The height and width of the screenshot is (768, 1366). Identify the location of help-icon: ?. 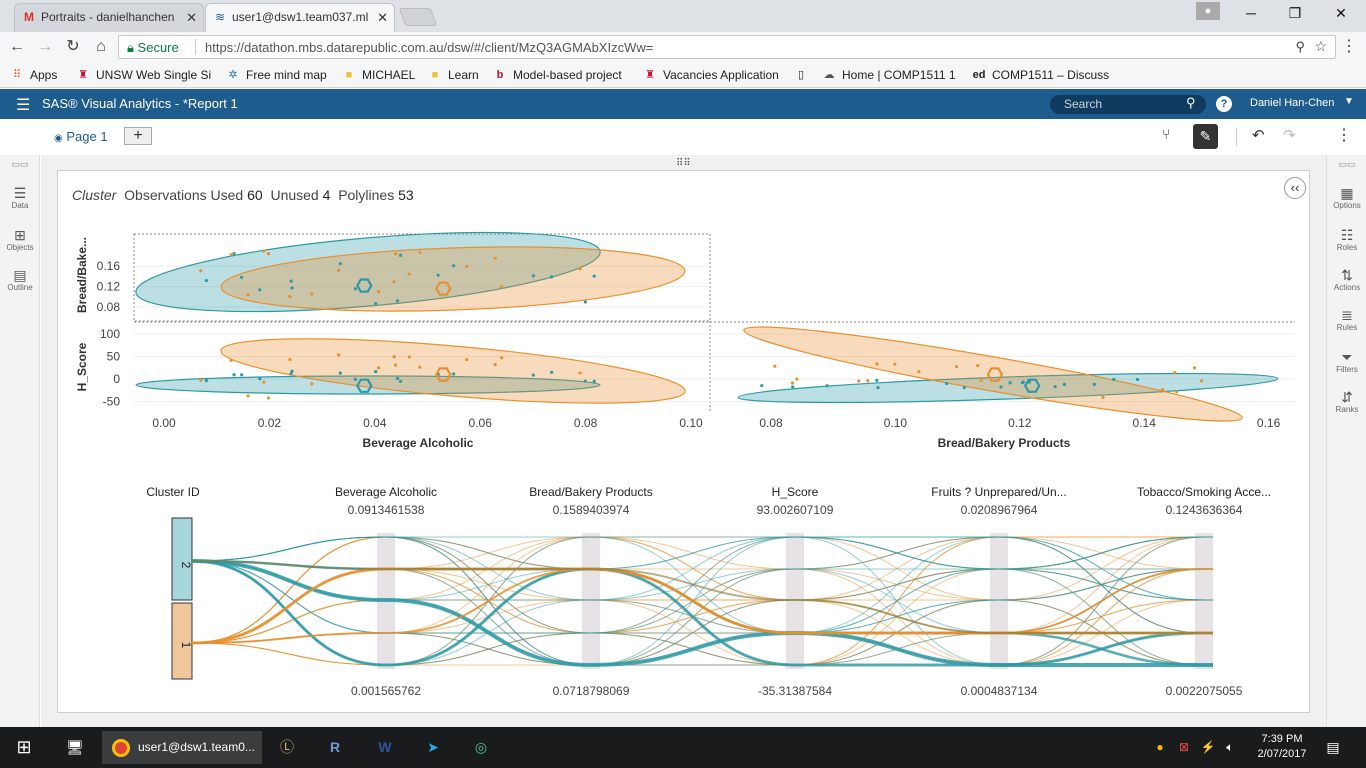
(1224, 104).